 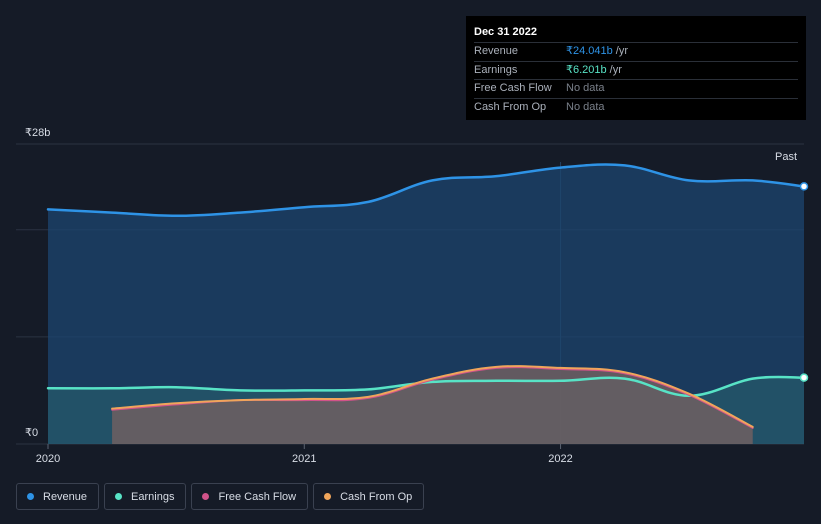 I want to click on cash-from-op-line, so click(x=432, y=396).